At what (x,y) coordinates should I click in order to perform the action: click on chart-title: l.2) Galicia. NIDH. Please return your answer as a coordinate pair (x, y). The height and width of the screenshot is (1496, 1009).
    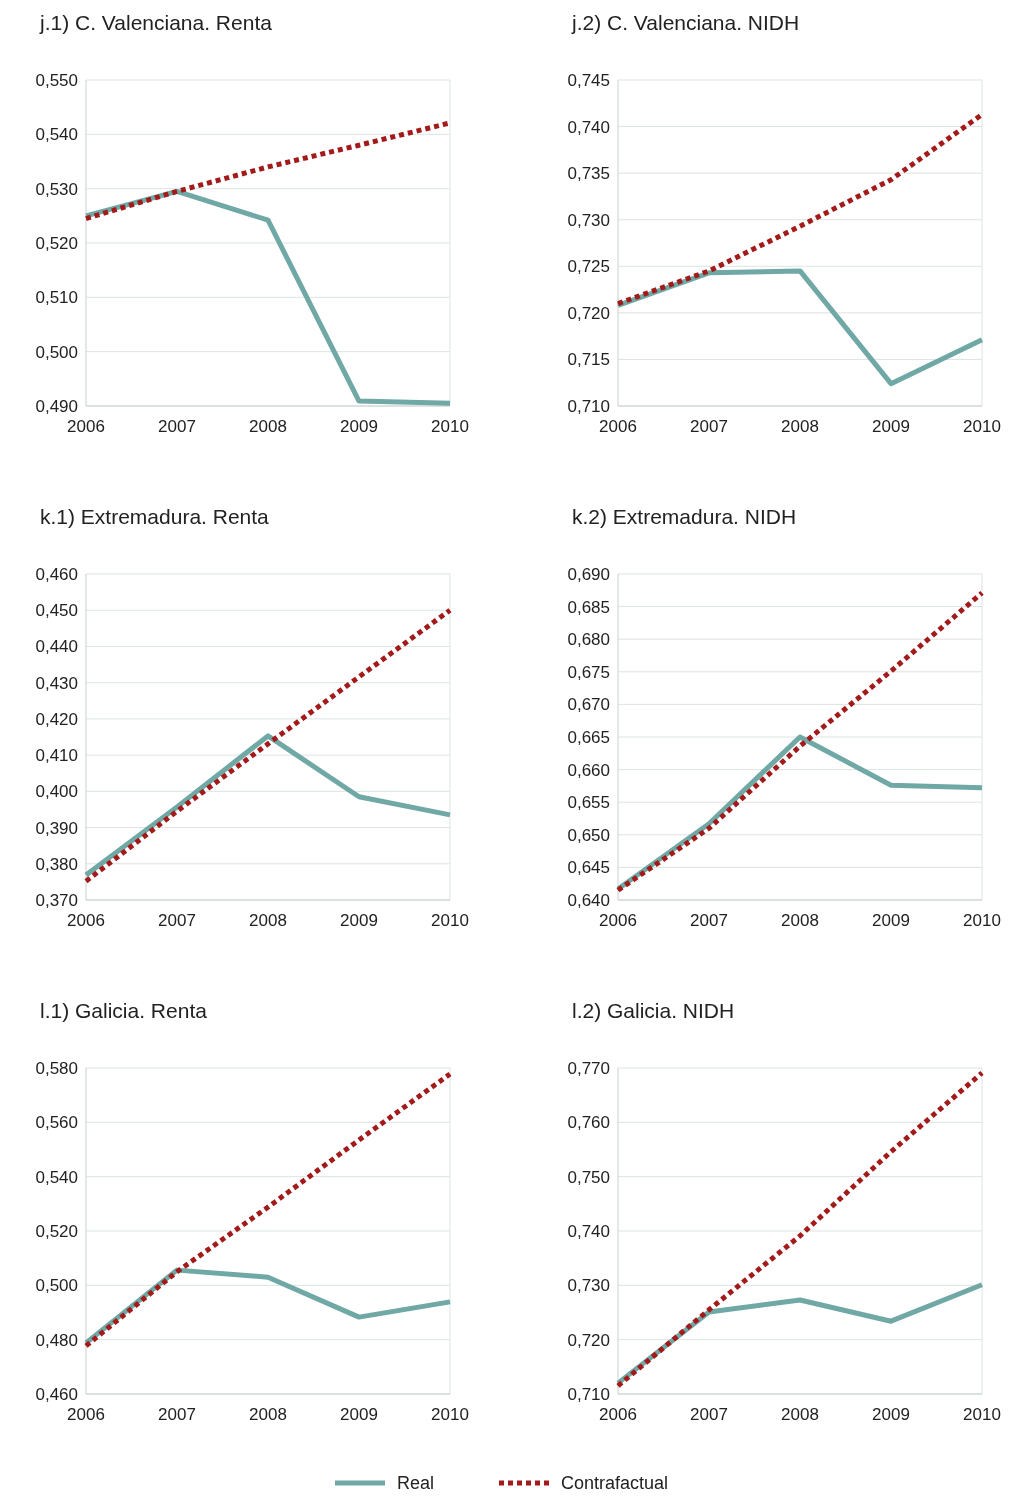
    Looking at the image, I should click on (653, 1010).